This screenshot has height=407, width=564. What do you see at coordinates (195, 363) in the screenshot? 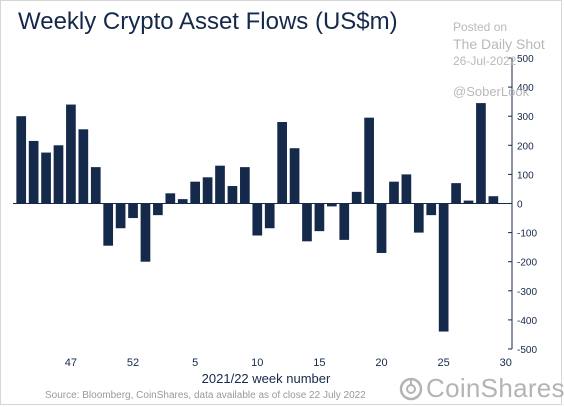
I see `x-tick-label: 5` at bounding box center [195, 363].